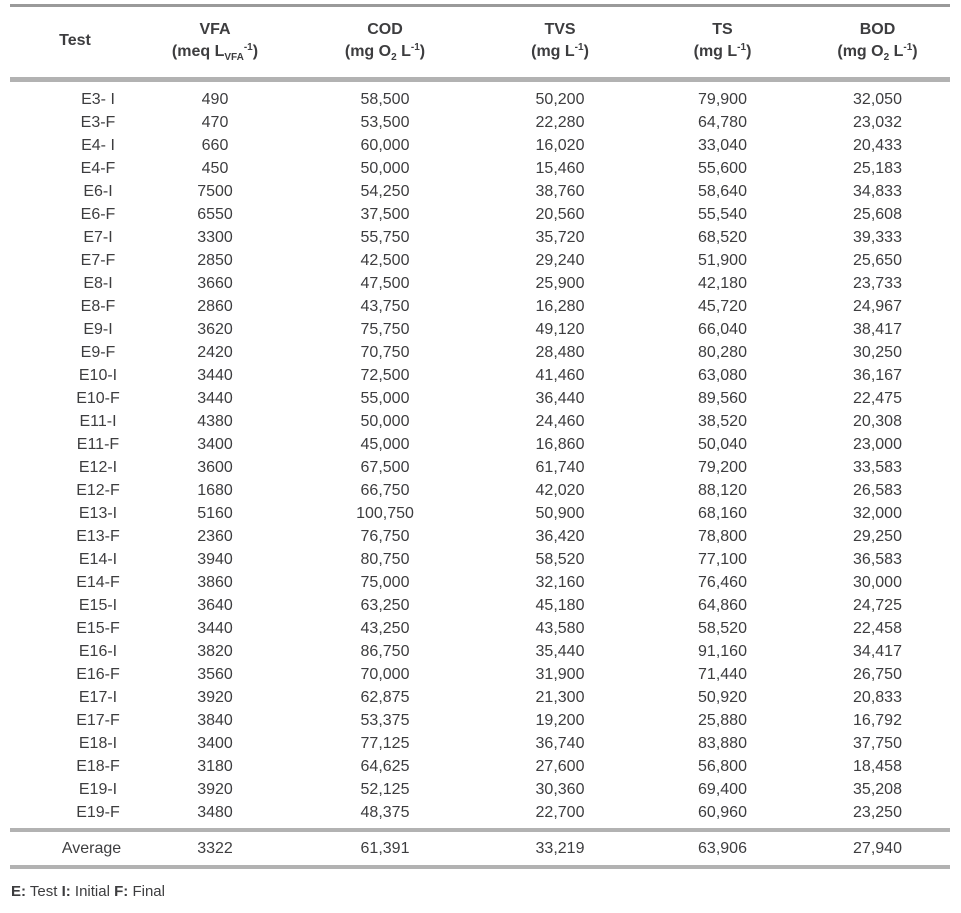  I want to click on cell-cod: 86,750, so click(385, 651).